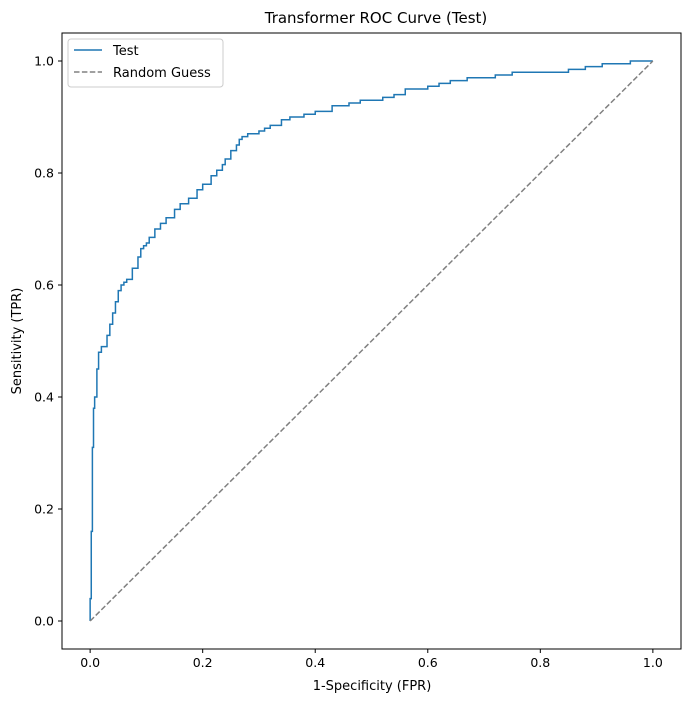 The image size is (691, 706). What do you see at coordinates (653, 662) in the screenshot?
I see `x-tick-label: 1.0` at bounding box center [653, 662].